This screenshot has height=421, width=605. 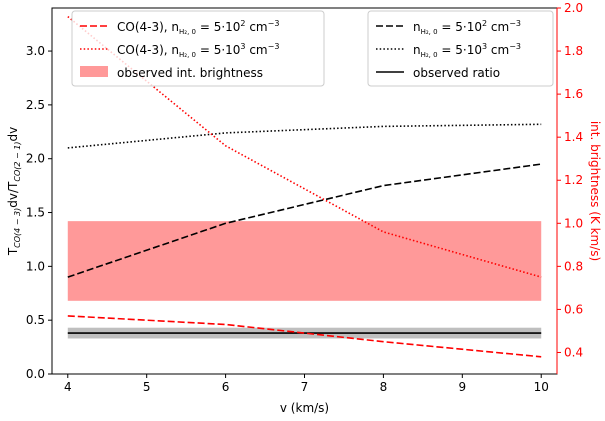 What do you see at coordinates (304, 261) in the screenshot?
I see `observed-brightness-band` at bounding box center [304, 261].